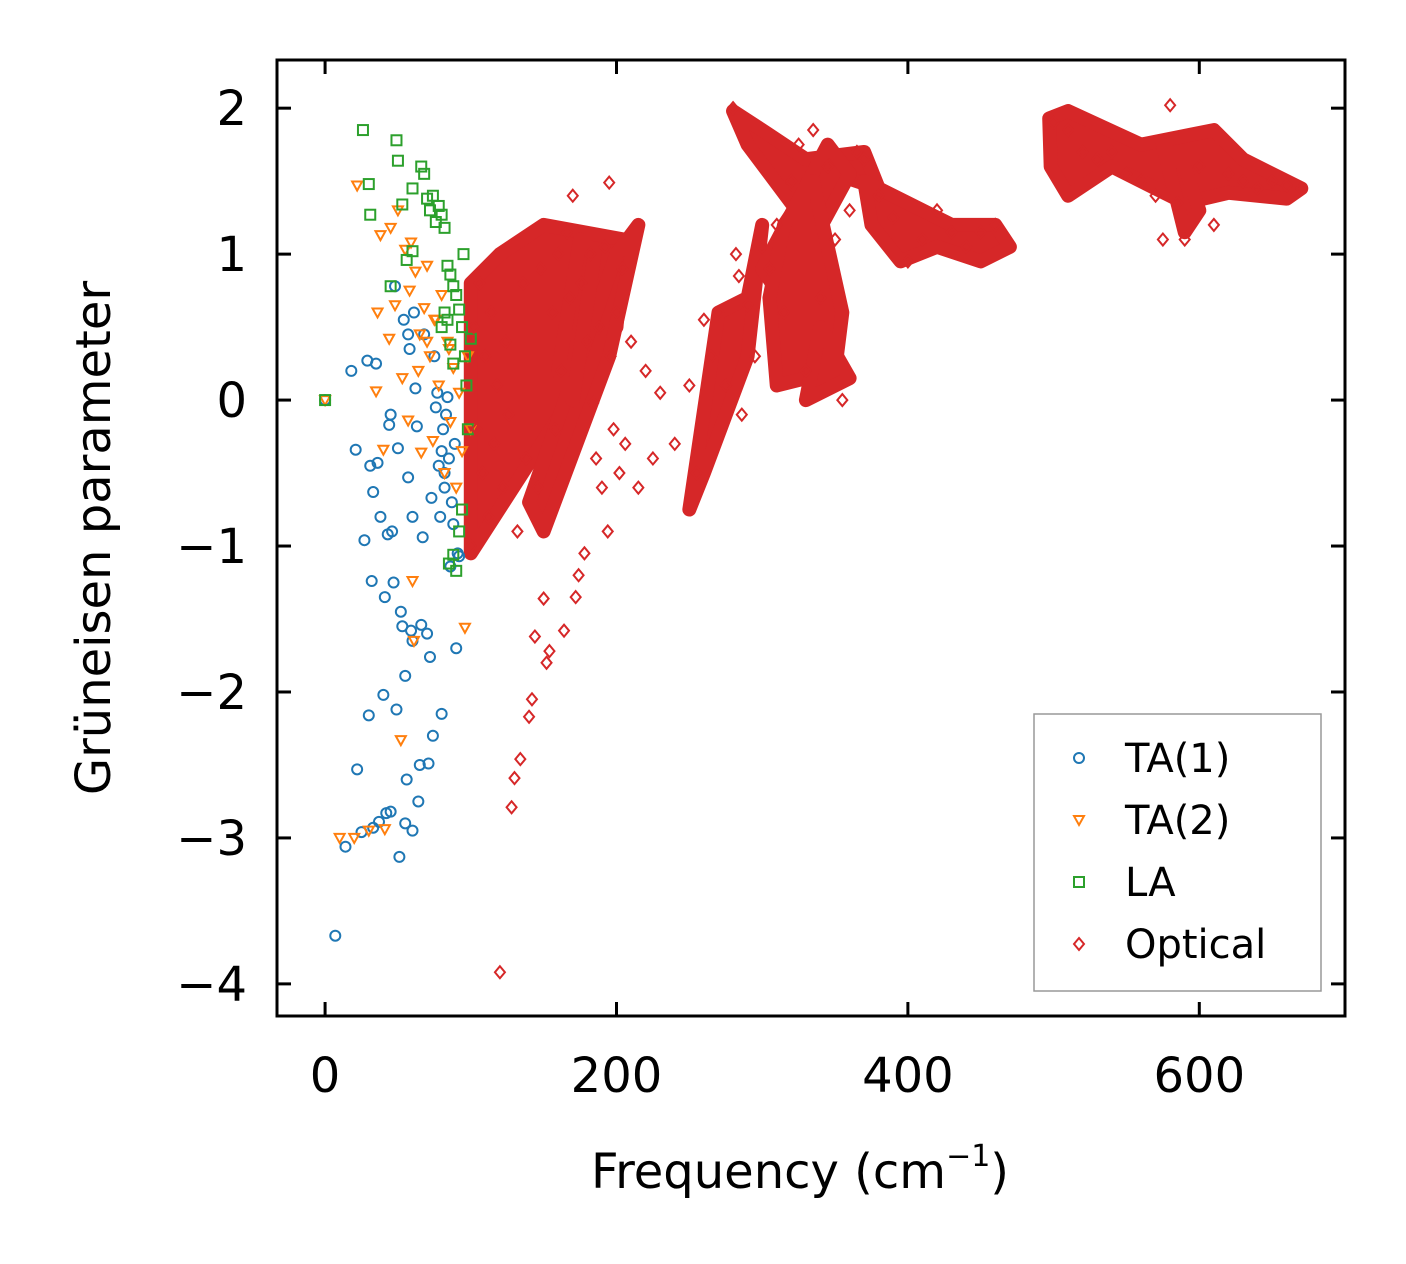 This screenshot has width=1406, height=1264. What do you see at coordinates (937, 221) in the screenshot?
I see `optical-dense-region` at bounding box center [937, 221].